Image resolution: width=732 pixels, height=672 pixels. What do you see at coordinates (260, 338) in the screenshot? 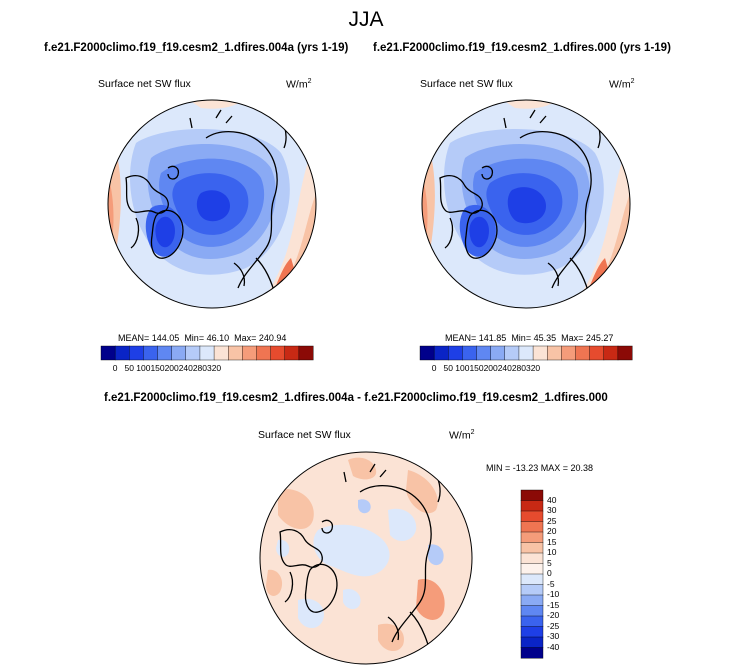
I see `left-max-label: Max= 240.94` at bounding box center [260, 338].